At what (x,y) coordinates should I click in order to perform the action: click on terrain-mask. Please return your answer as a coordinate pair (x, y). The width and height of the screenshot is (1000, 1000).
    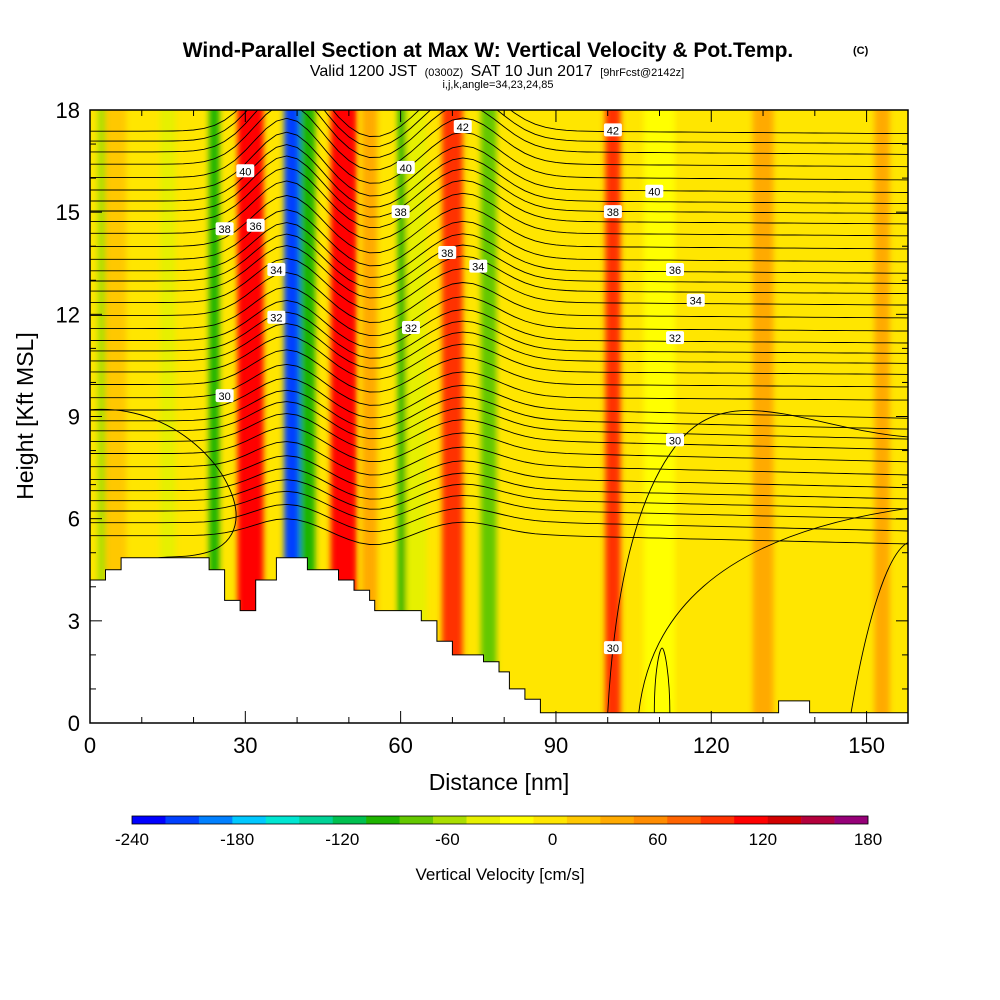
    Looking at the image, I should click on (499, 640).